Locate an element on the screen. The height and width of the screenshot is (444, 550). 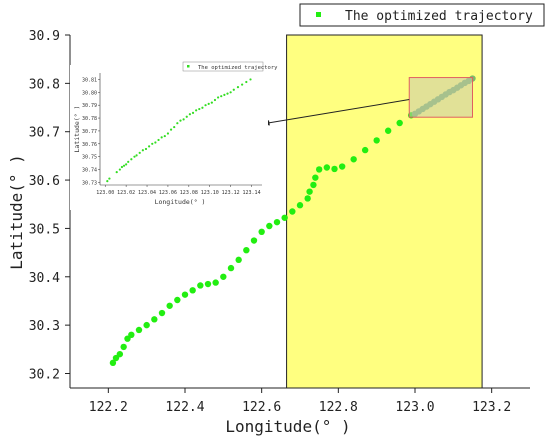
legend-label: The optimized trajectory is located at coordinates (439, 16).